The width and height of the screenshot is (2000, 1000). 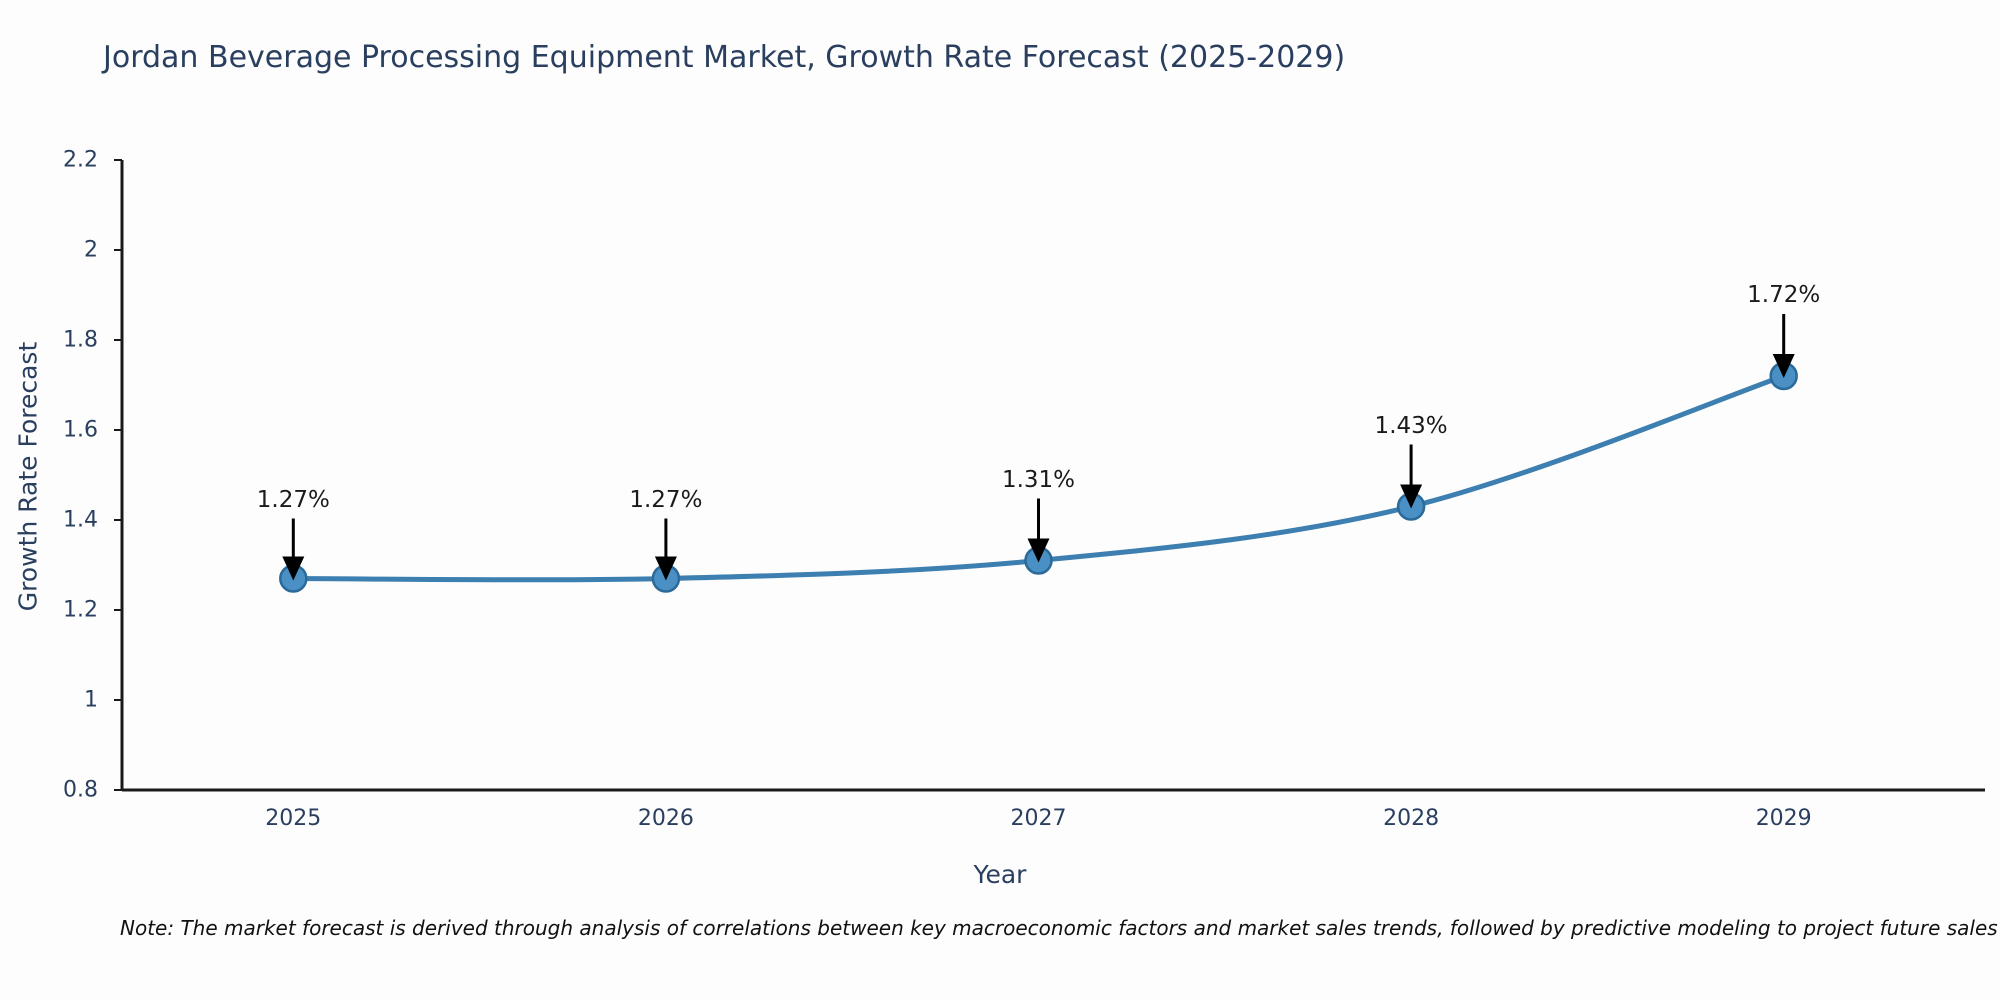 I want to click on data-point-label: 1.31%, so click(x=1038, y=479).